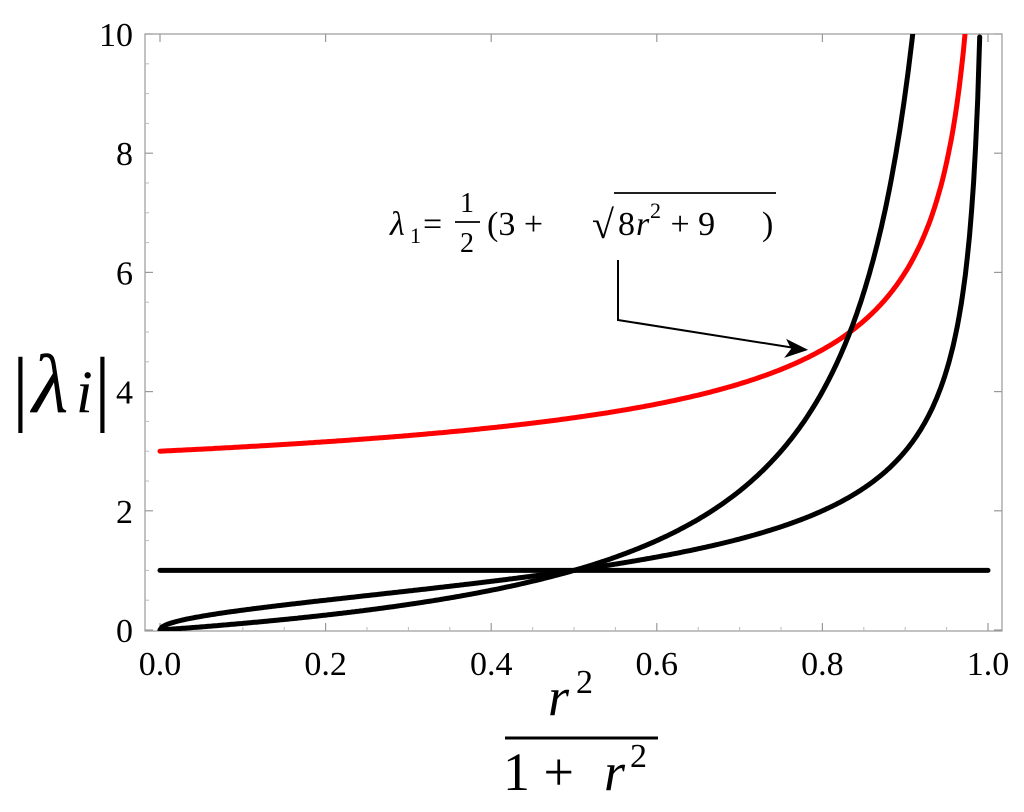 Image resolution: width=1024 pixels, height=812 pixels. What do you see at coordinates (48, 384) in the screenshot?
I see `y-label-symbol: λ` at bounding box center [48, 384].